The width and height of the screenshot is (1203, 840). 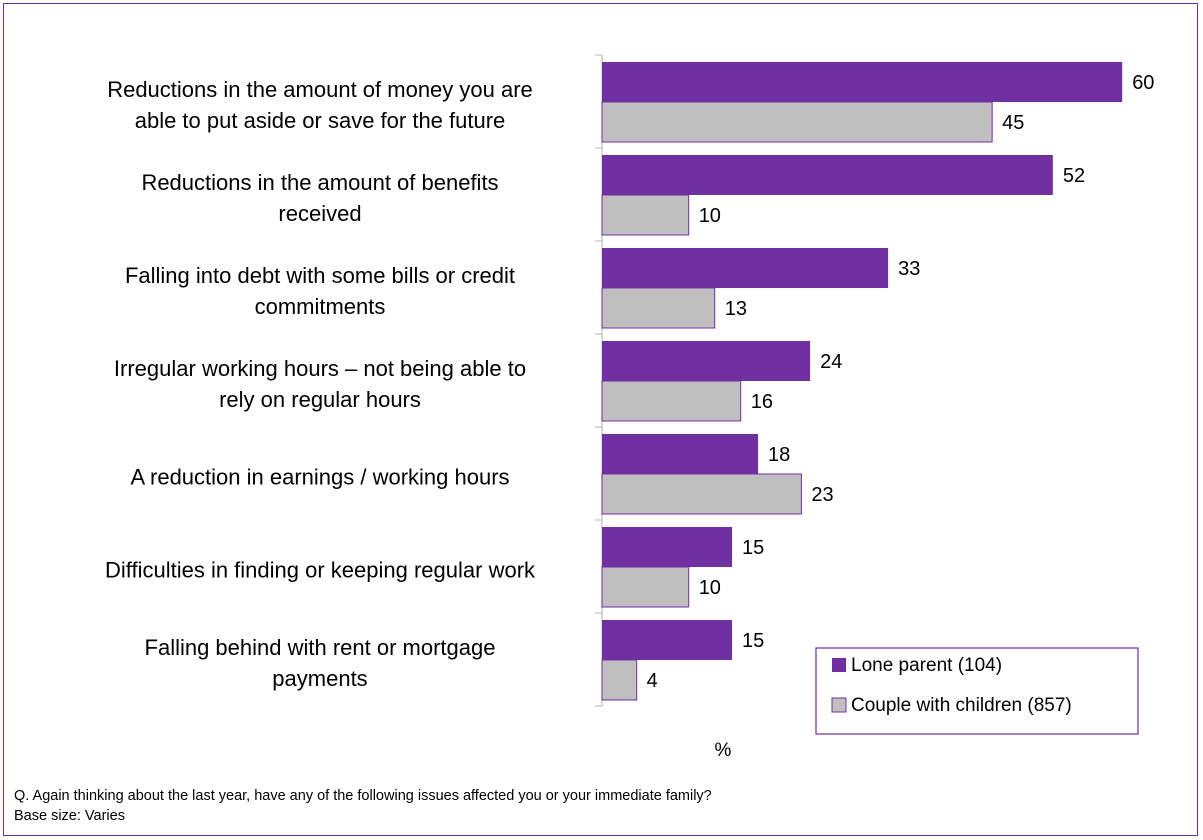 What do you see at coordinates (779, 455) in the screenshot?
I see `data-label: 18` at bounding box center [779, 455].